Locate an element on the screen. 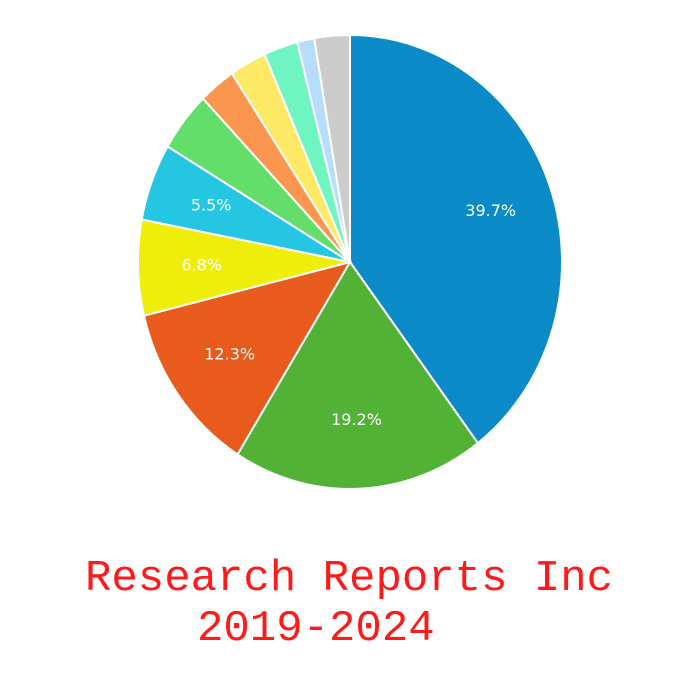  value-label: 5.5% is located at coordinates (211, 204).